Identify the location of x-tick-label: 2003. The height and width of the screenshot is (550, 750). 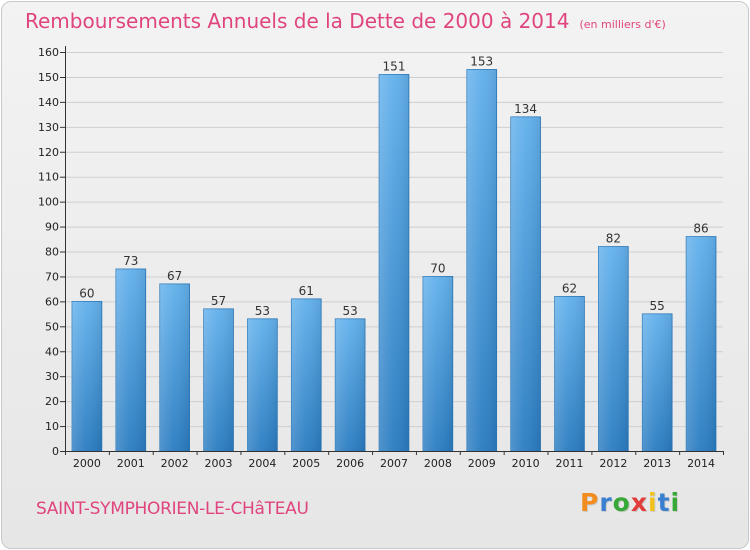
(219, 463).